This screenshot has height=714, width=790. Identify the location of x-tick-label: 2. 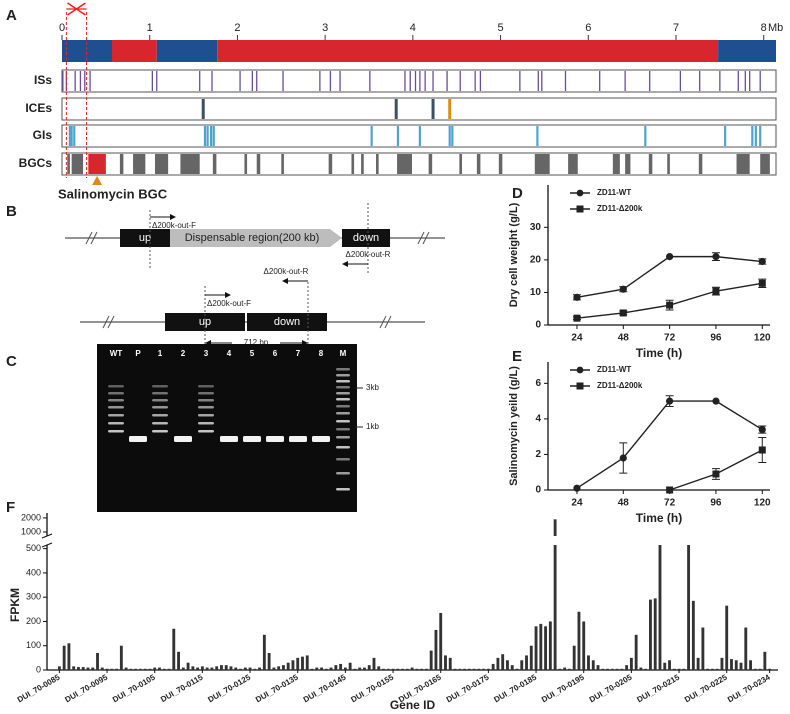
(237, 28).